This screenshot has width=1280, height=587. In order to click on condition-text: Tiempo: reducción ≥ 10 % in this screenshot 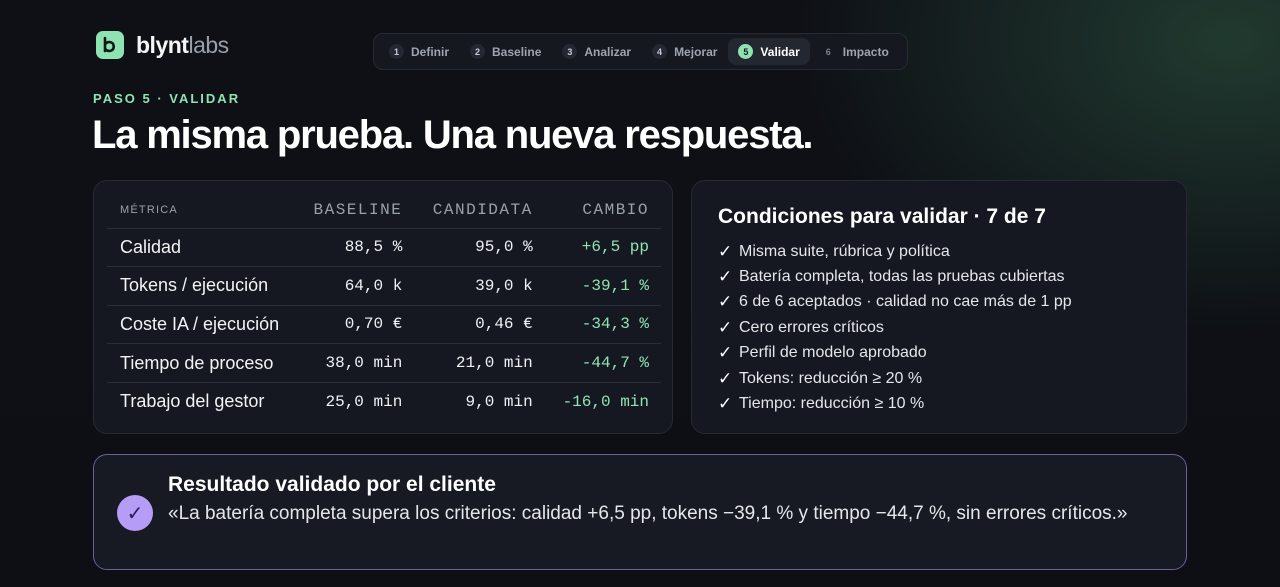, I will do `click(832, 404)`.